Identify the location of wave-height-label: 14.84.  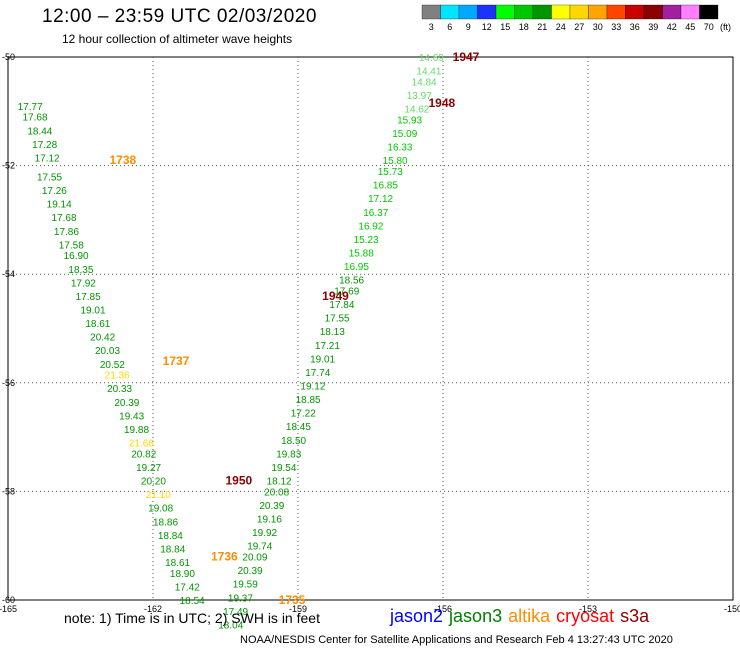
(424, 82).